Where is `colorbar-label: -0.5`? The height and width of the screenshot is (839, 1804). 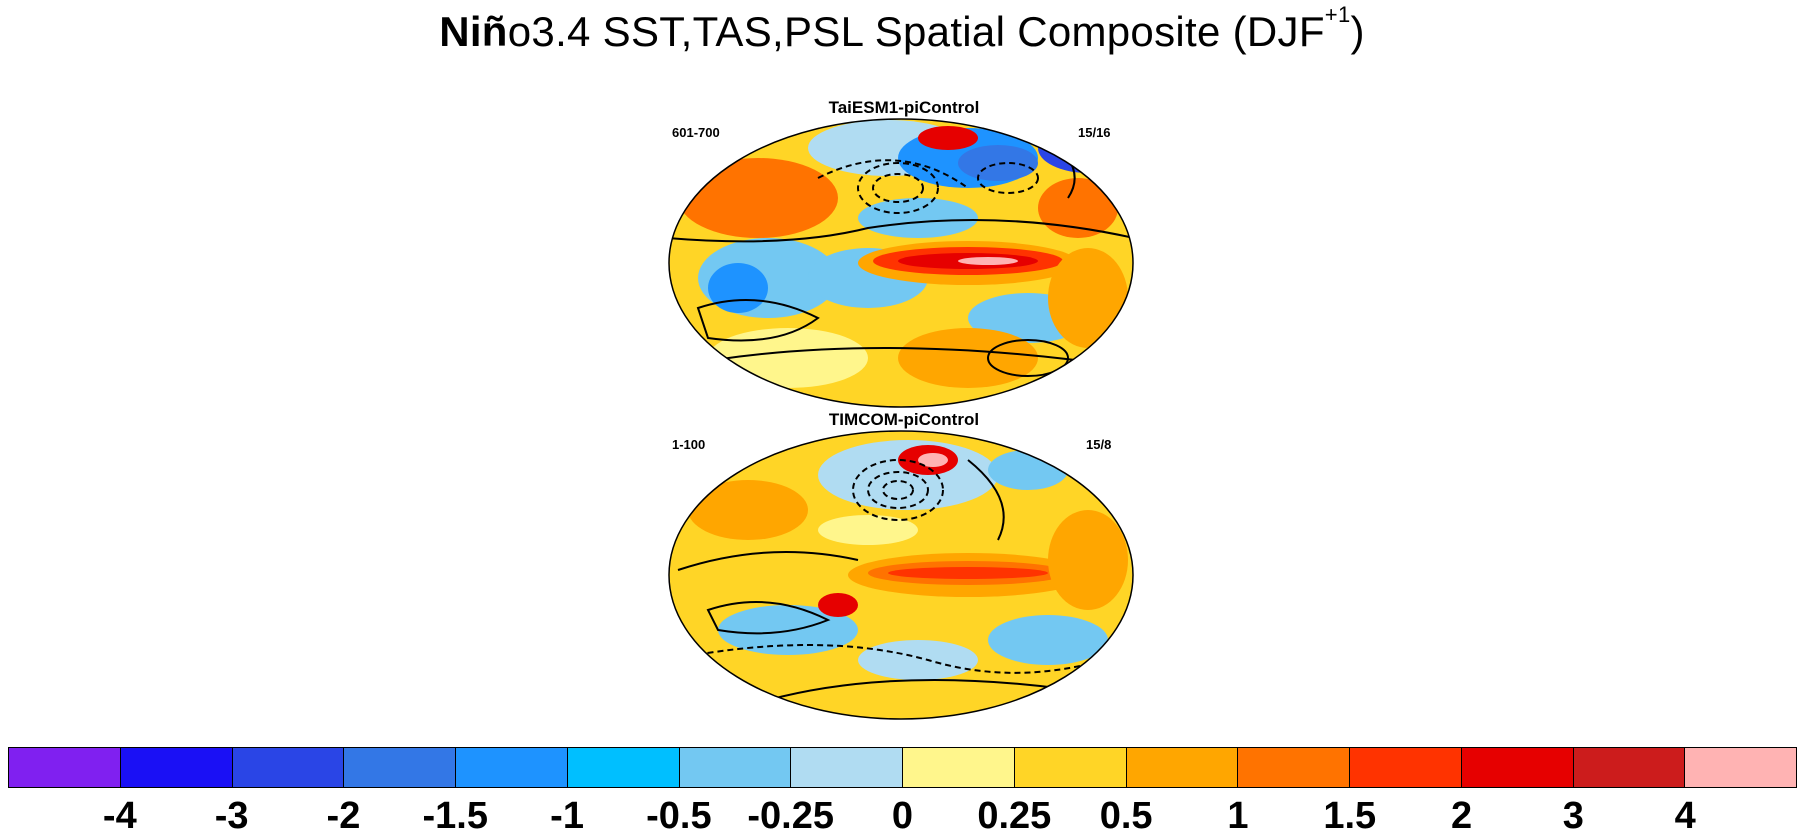 colorbar-label: -0.5 is located at coordinates (679, 816).